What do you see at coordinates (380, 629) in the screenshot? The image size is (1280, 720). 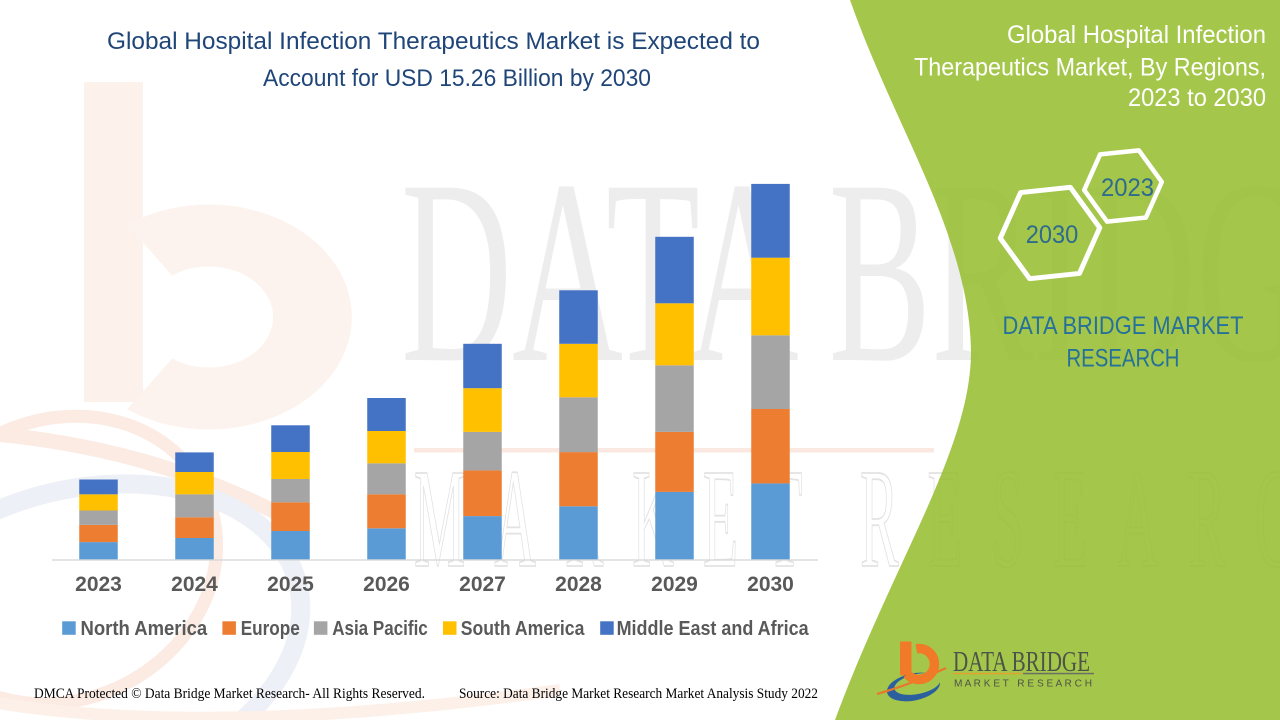 I see `svg-text: Asia Pacific` at bounding box center [380, 629].